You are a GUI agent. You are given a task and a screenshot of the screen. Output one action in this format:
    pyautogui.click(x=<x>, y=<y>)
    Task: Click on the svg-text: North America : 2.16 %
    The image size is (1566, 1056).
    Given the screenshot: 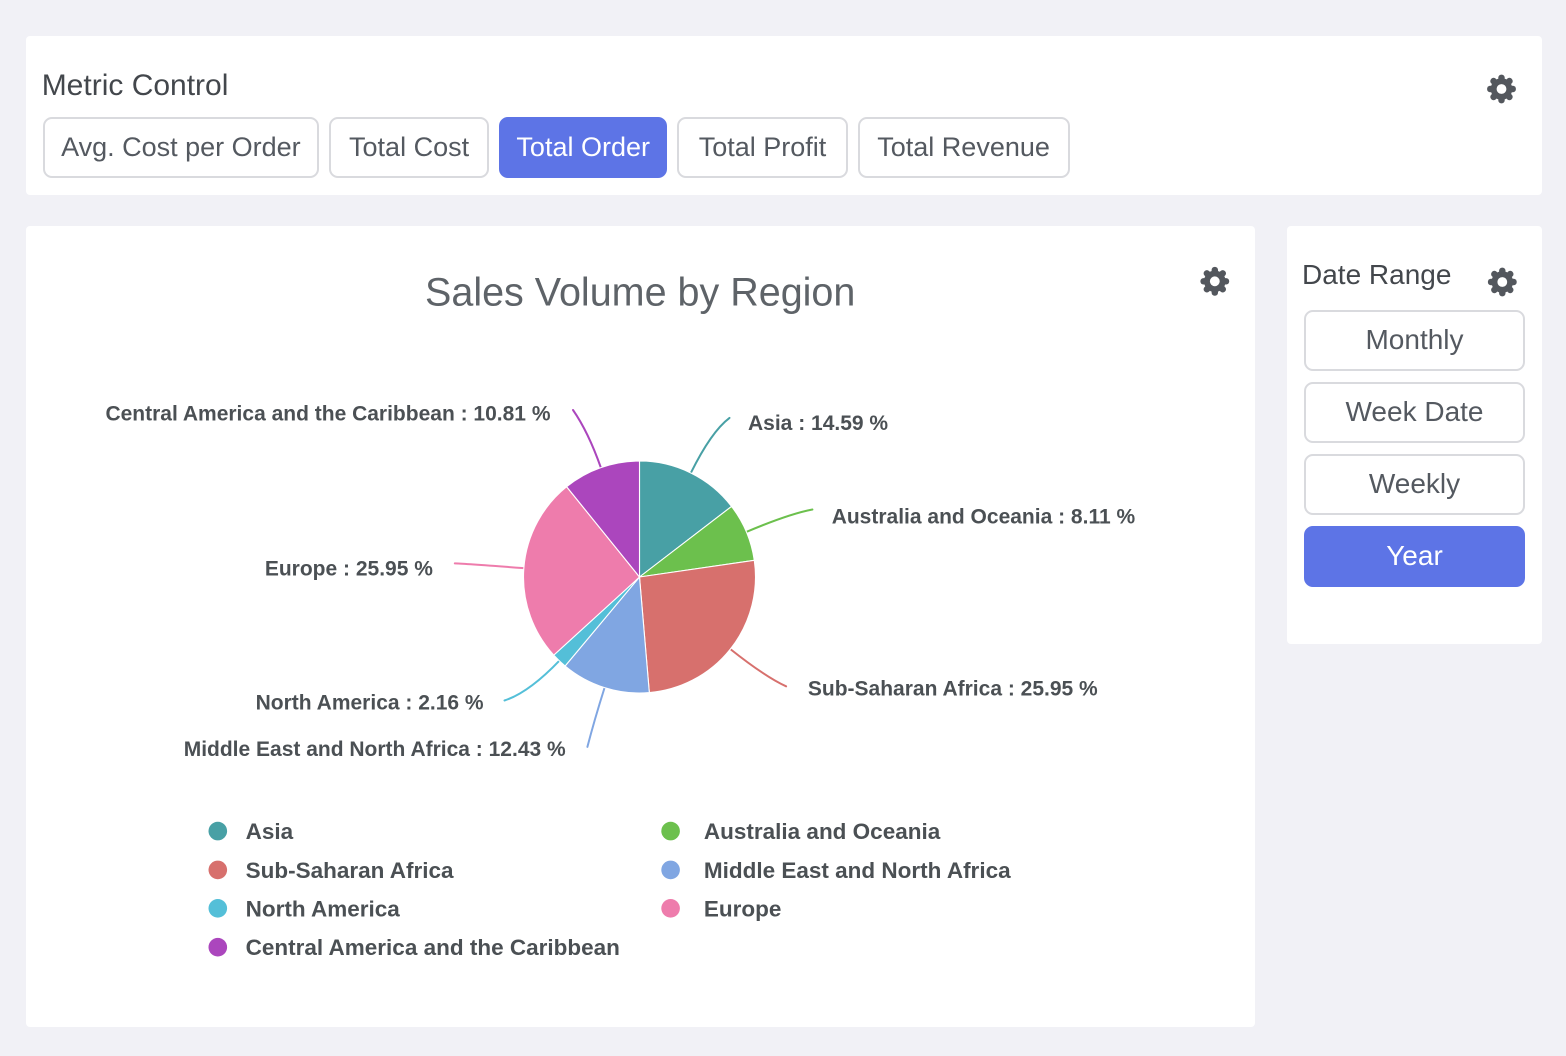 What is the action you would take?
    pyautogui.click(x=370, y=702)
    